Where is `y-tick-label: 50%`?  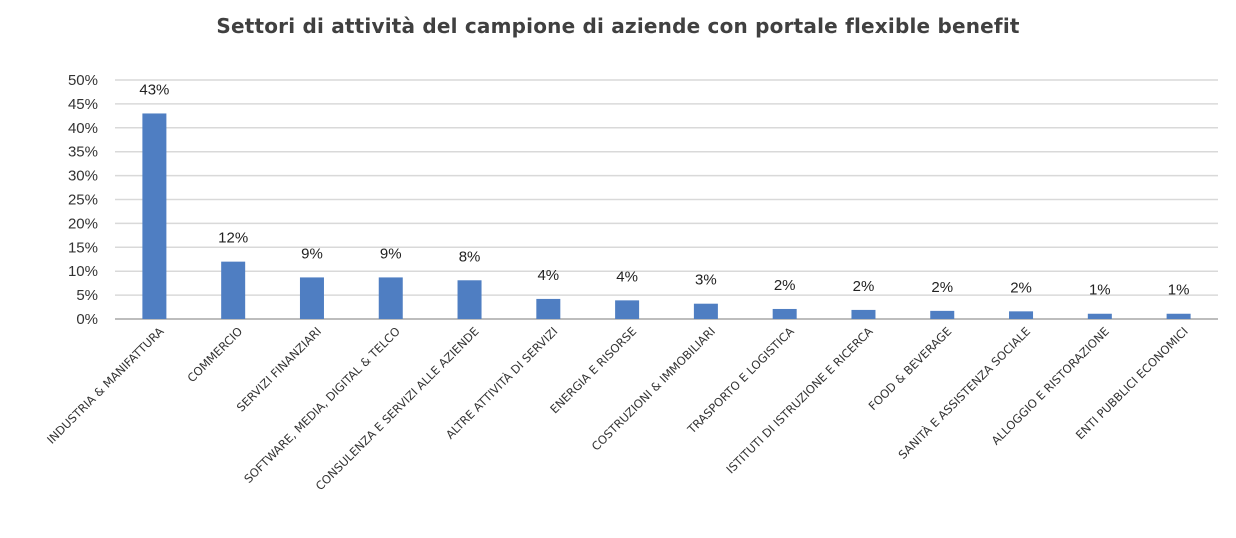
y-tick-label: 50% is located at coordinates (83, 80).